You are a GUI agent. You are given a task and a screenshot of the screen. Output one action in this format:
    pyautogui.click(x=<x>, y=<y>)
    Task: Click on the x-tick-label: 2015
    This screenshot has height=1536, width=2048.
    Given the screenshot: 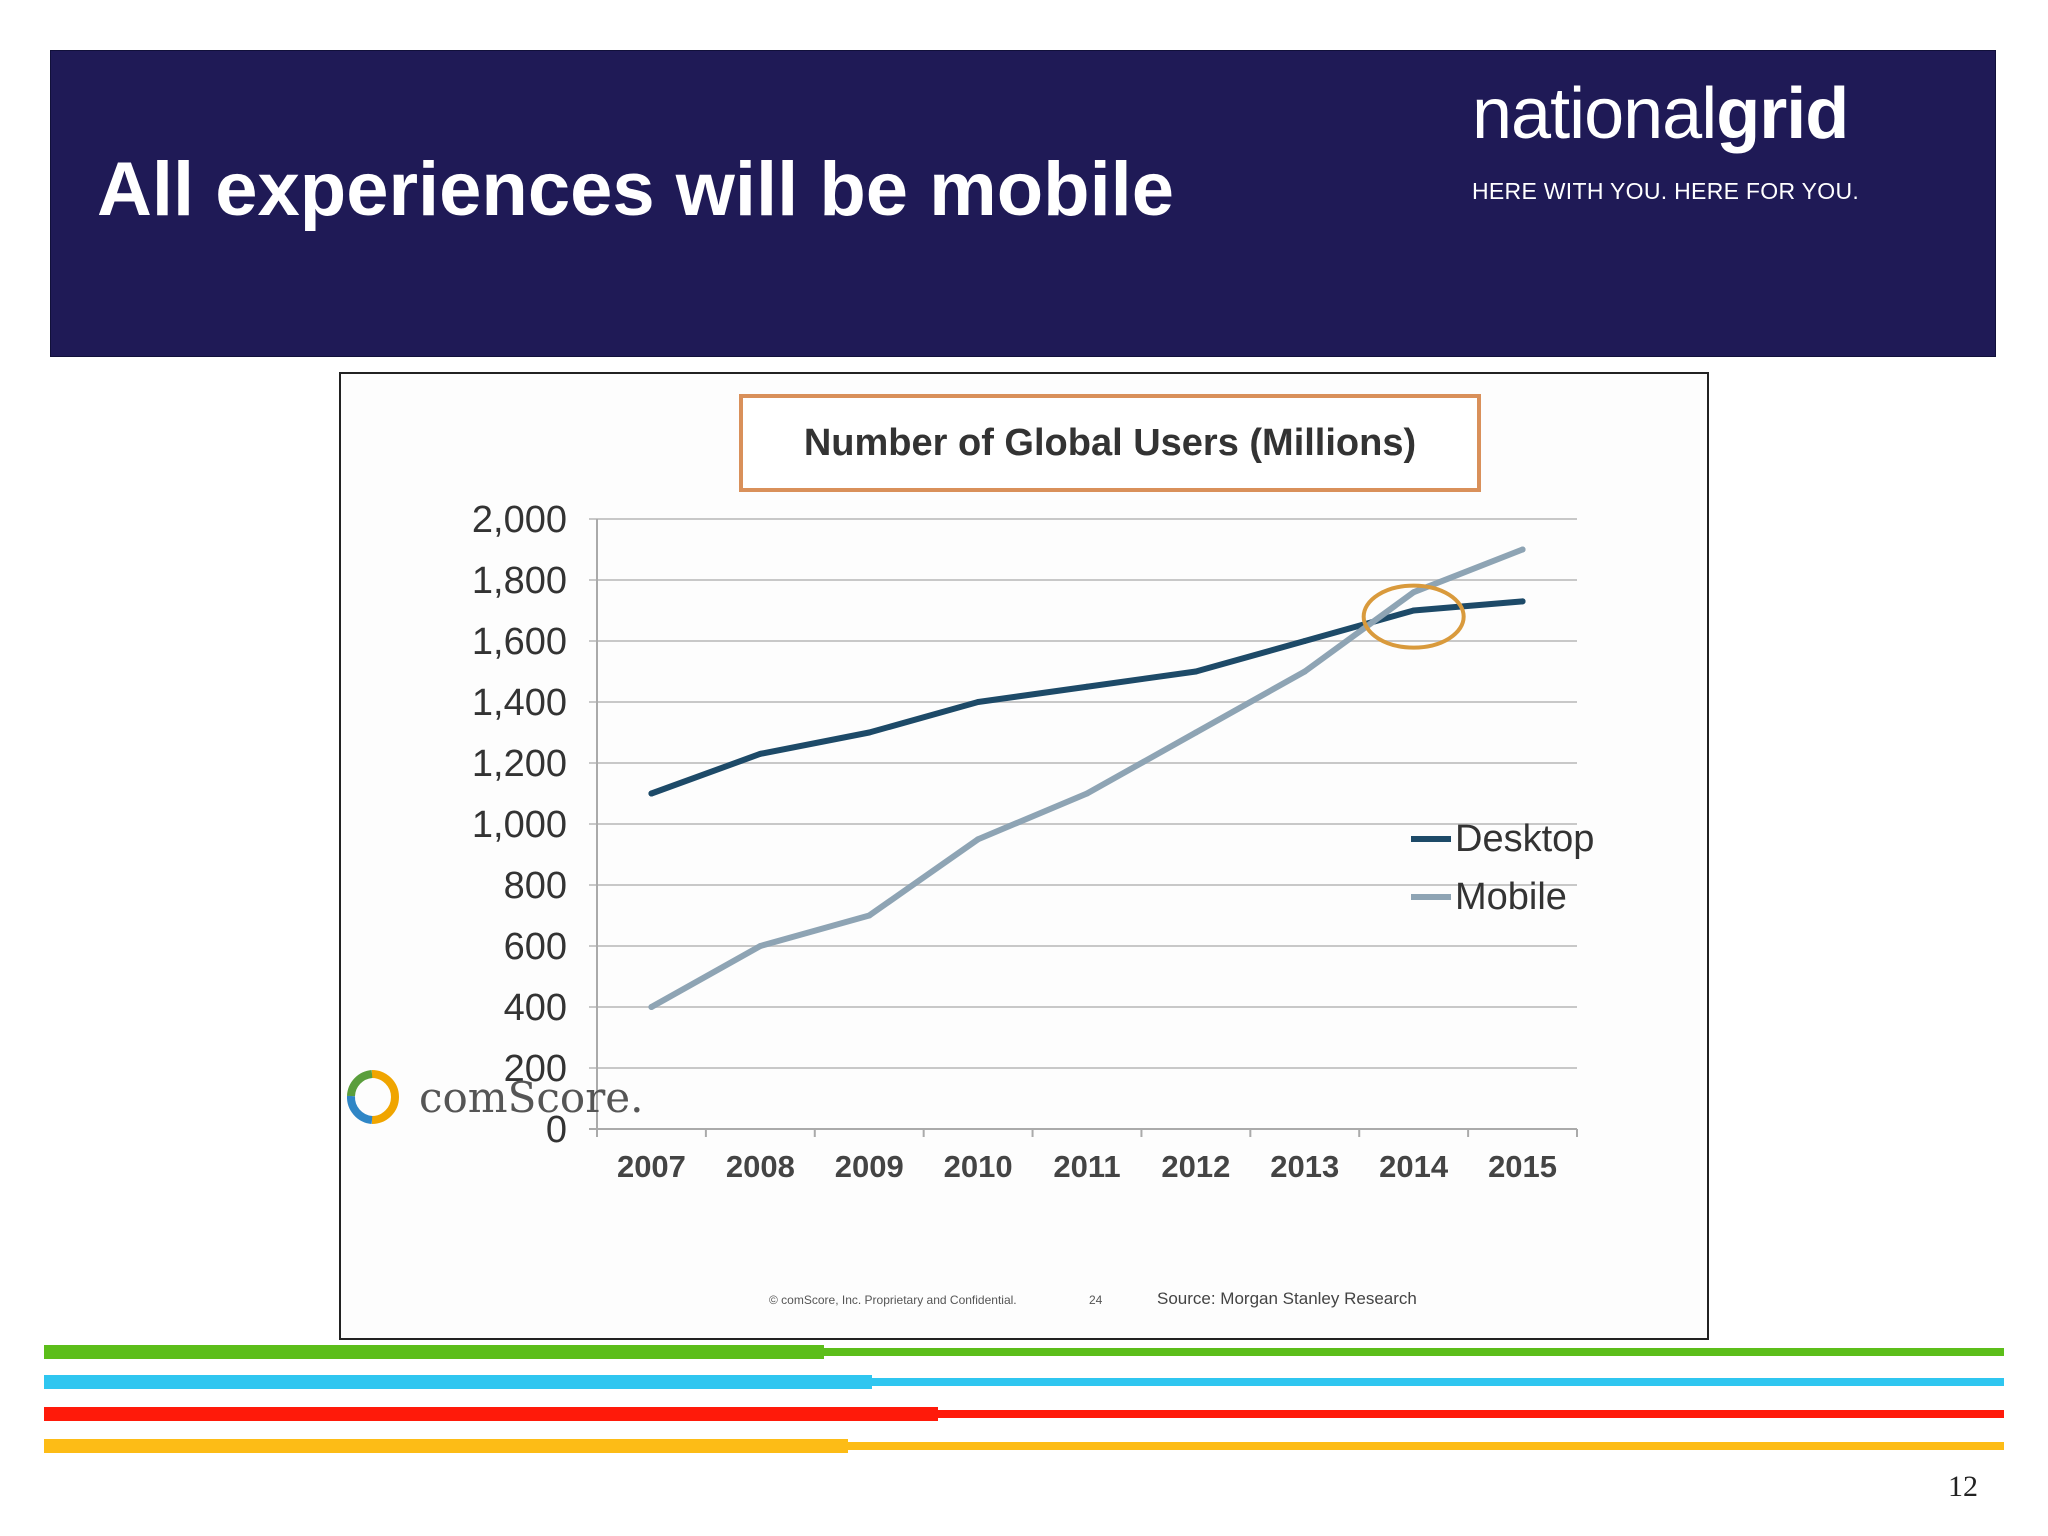 What is the action you would take?
    pyautogui.click(x=1522, y=1166)
    